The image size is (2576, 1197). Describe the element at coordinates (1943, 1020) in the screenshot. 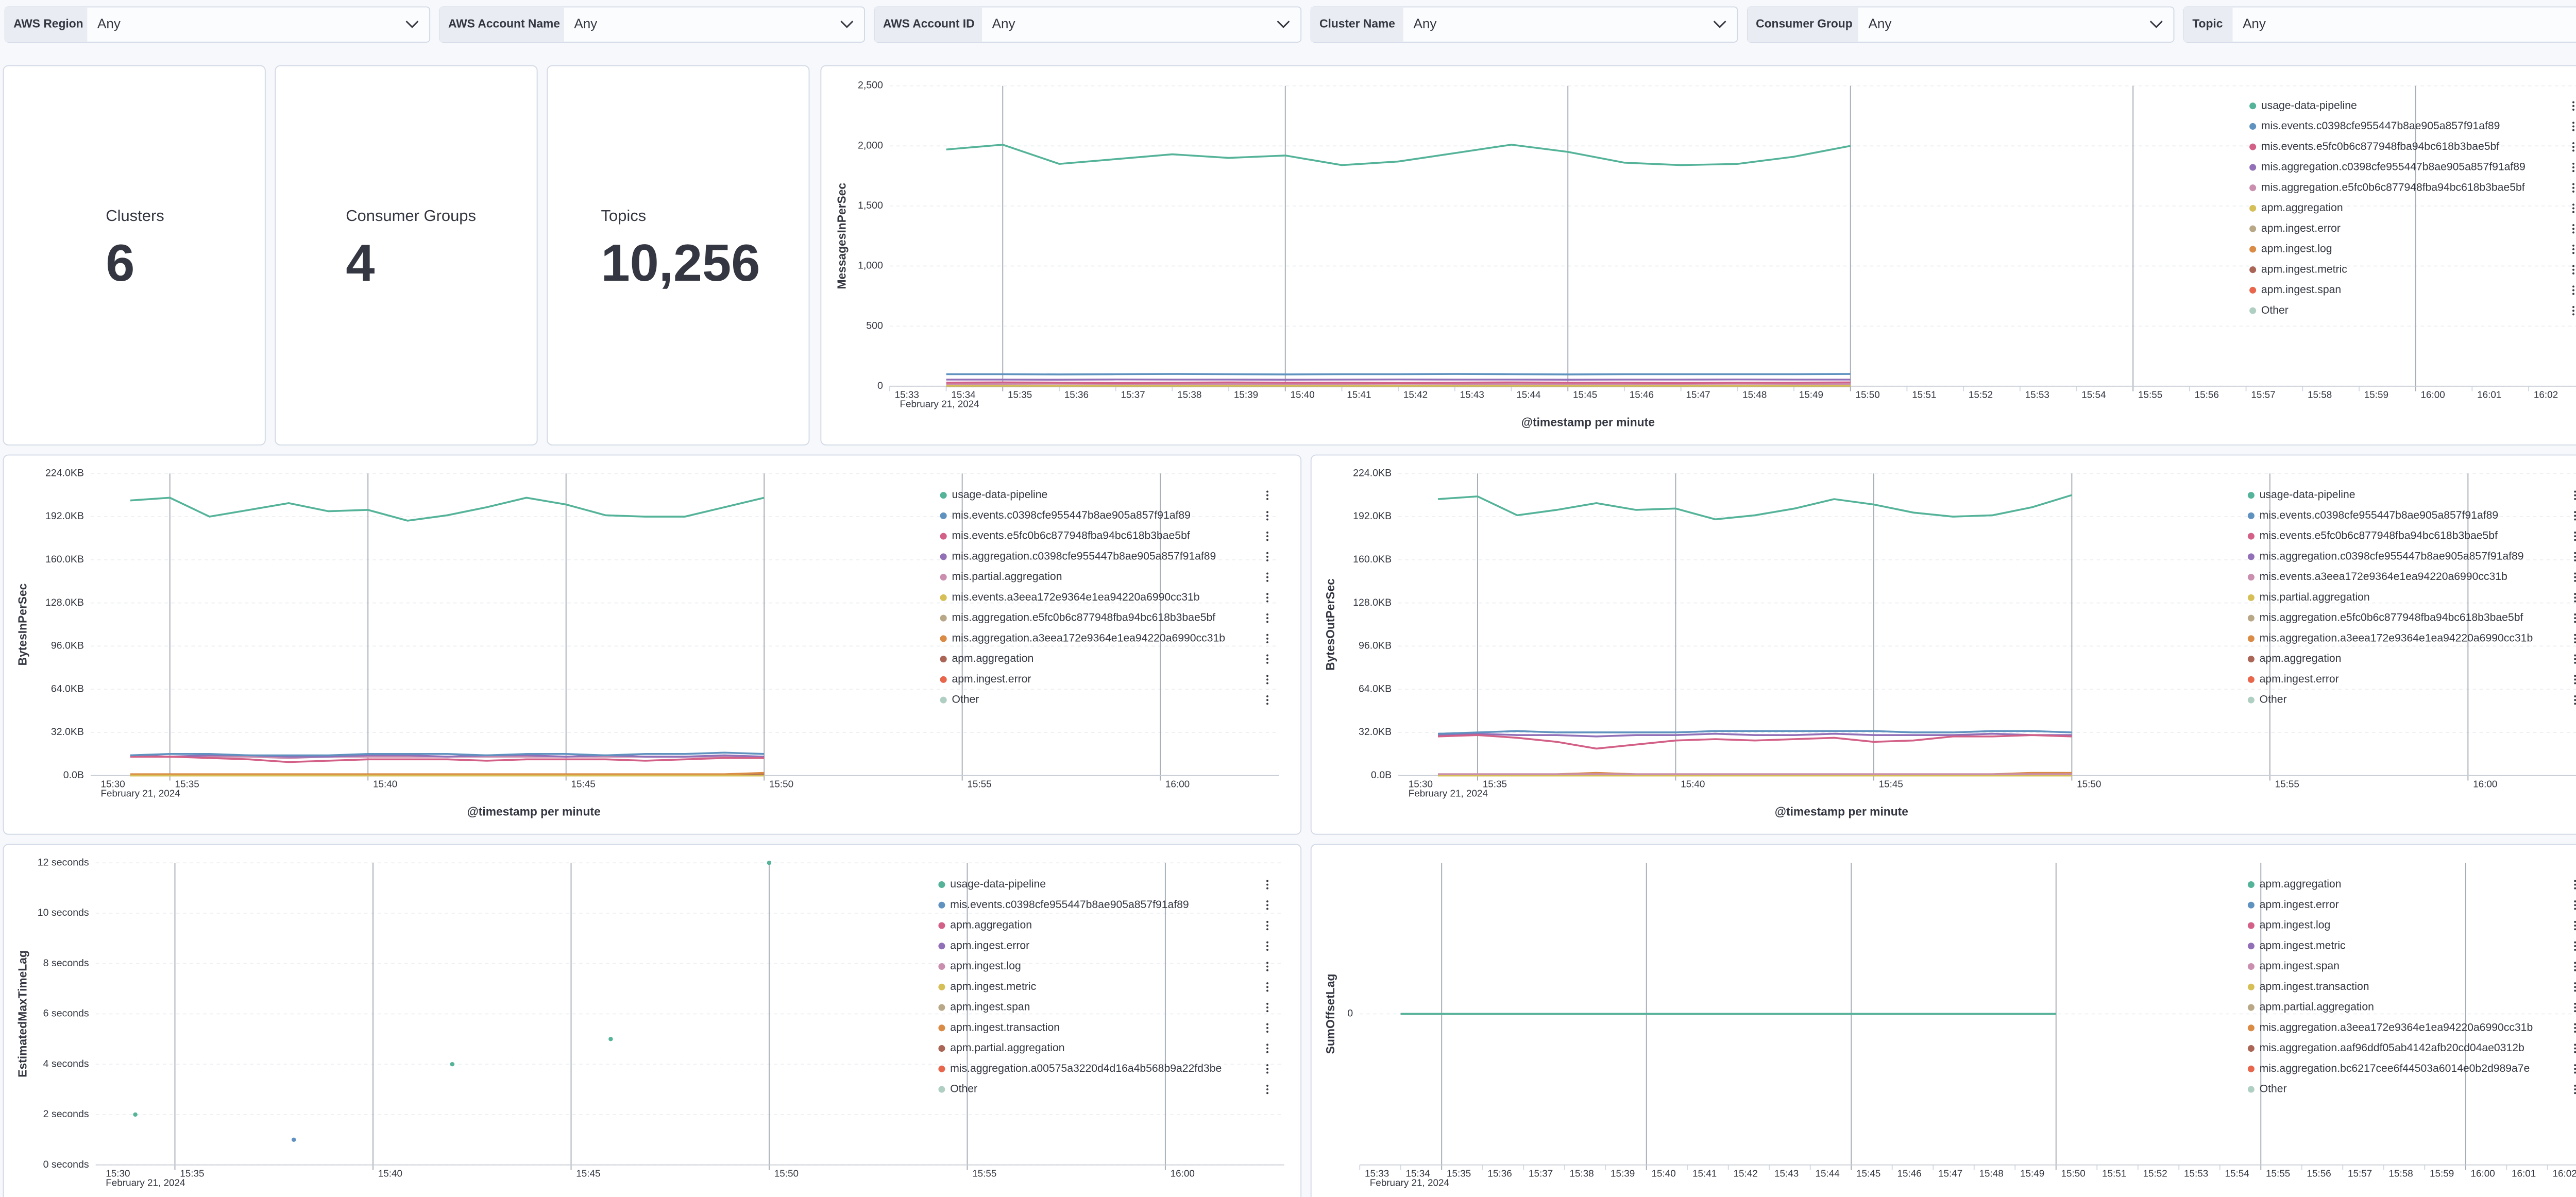

I see `panel` at that location.